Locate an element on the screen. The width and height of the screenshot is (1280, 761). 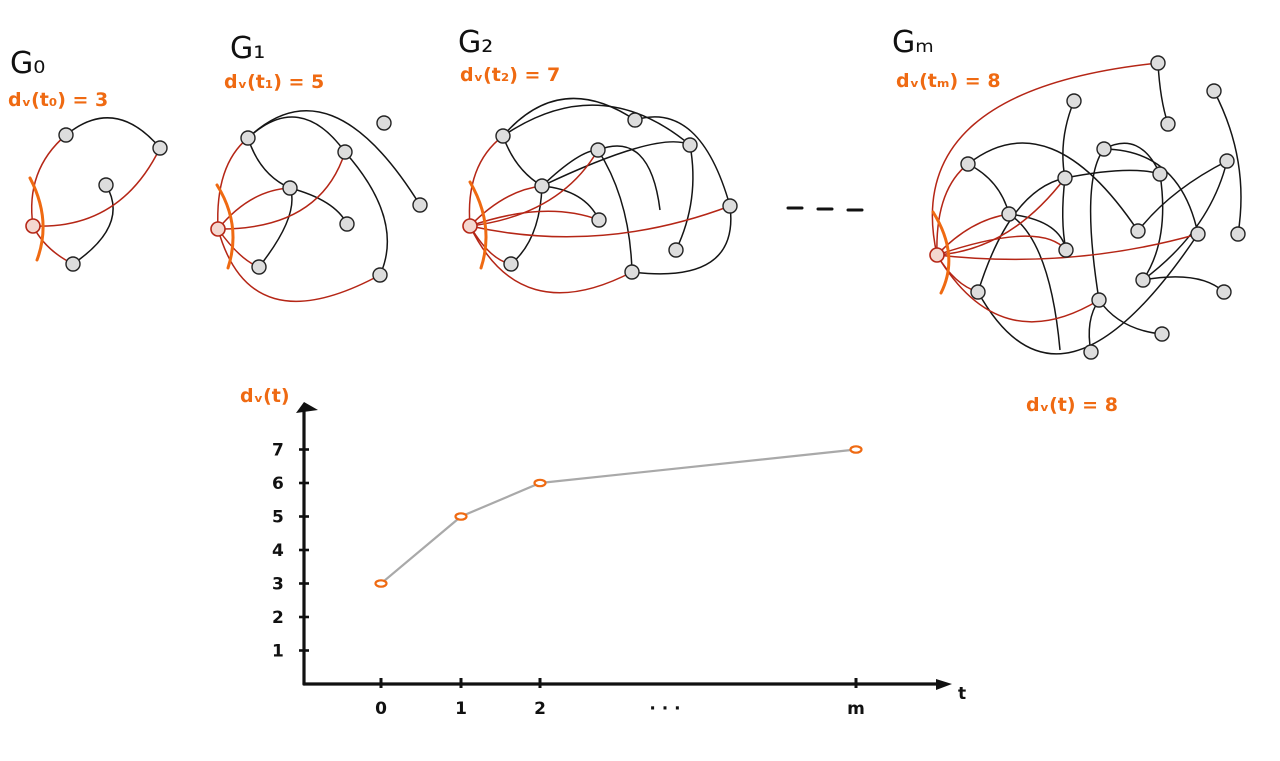
x-ticks: 0 1 2 · · · m is located at coordinates (620, 698).